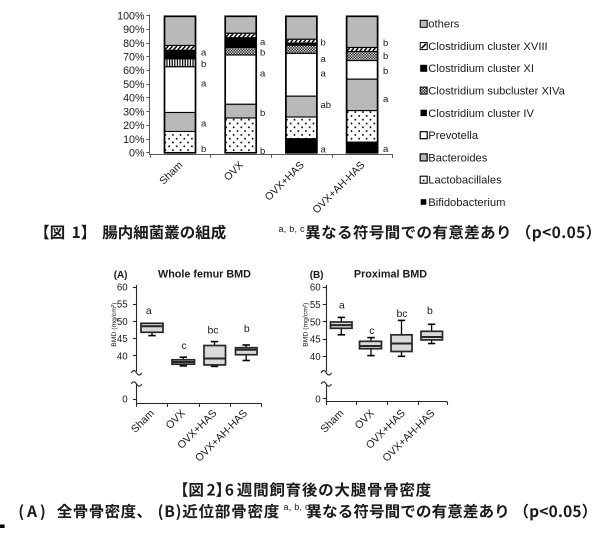  I want to click on svg-text: Bacteroides, so click(457, 158).